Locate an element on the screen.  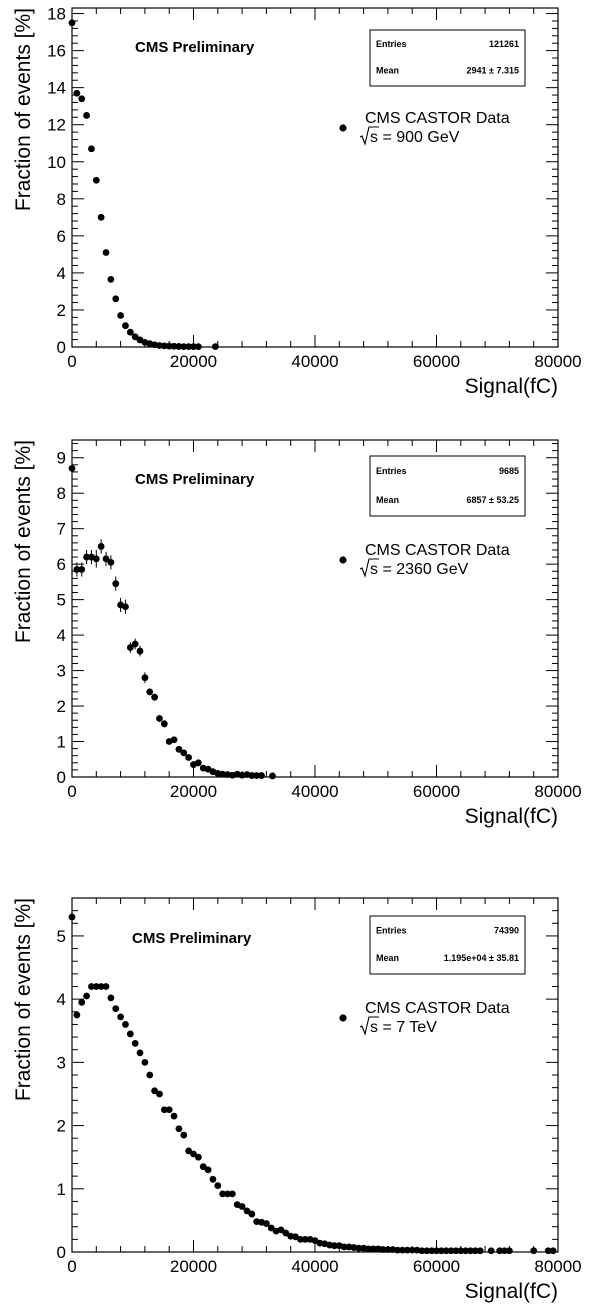
y-tick-label: 9 is located at coordinates (61, 458).